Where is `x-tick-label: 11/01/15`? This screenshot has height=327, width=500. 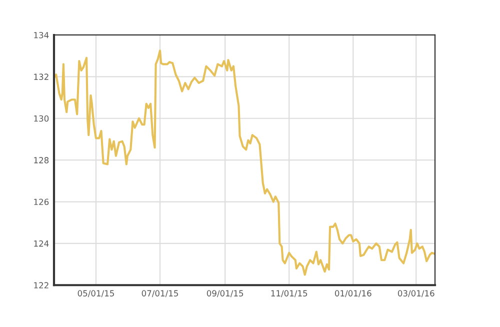 x-tick-label: 11/01/15 is located at coordinates (289, 294).